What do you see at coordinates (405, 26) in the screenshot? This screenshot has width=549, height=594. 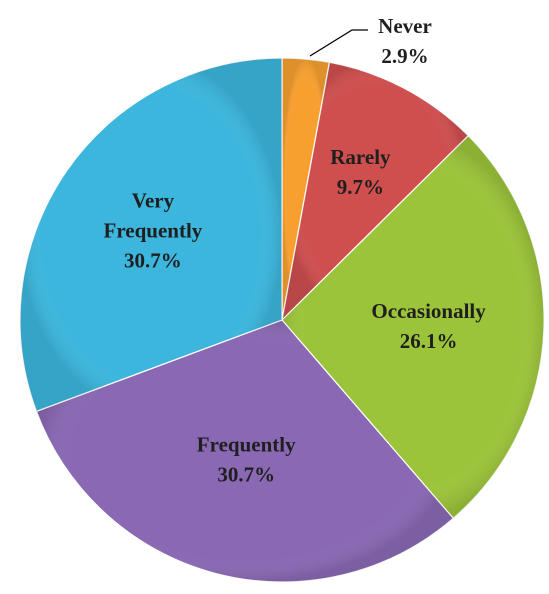 I see `slice-name: Never` at bounding box center [405, 26].